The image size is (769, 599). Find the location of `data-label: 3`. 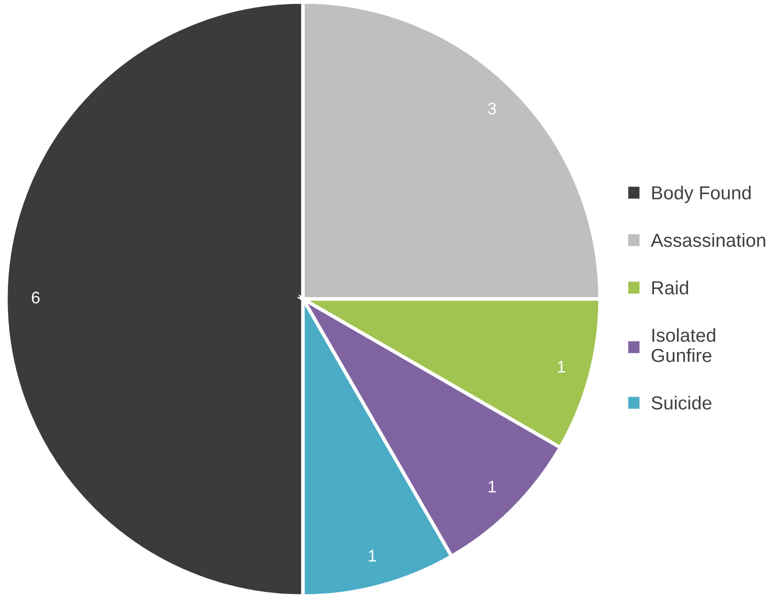

data-label: 3 is located at coordinates (492, 108).